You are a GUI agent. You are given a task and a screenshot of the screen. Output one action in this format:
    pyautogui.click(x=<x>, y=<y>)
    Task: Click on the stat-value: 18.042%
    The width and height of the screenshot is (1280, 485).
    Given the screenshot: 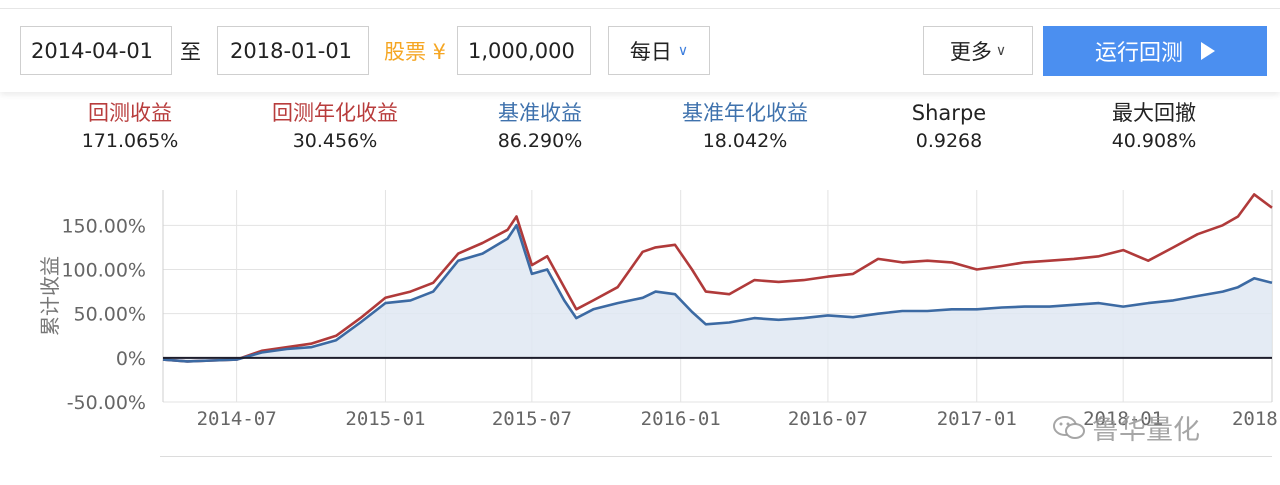 What is the action you would take?
    pyautogui.click(x=745, y=141)
    